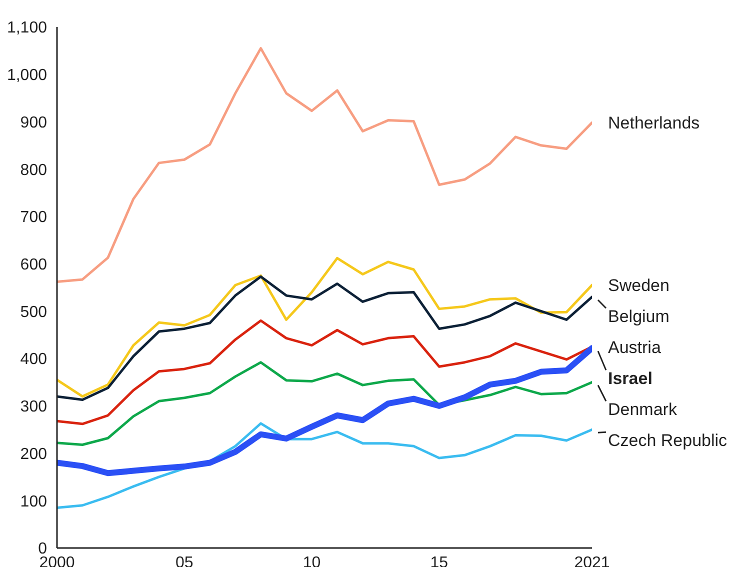  Describe the element at coordinates (34, 217) in the screenshot. I see `y-tick-label: 700` at that location.